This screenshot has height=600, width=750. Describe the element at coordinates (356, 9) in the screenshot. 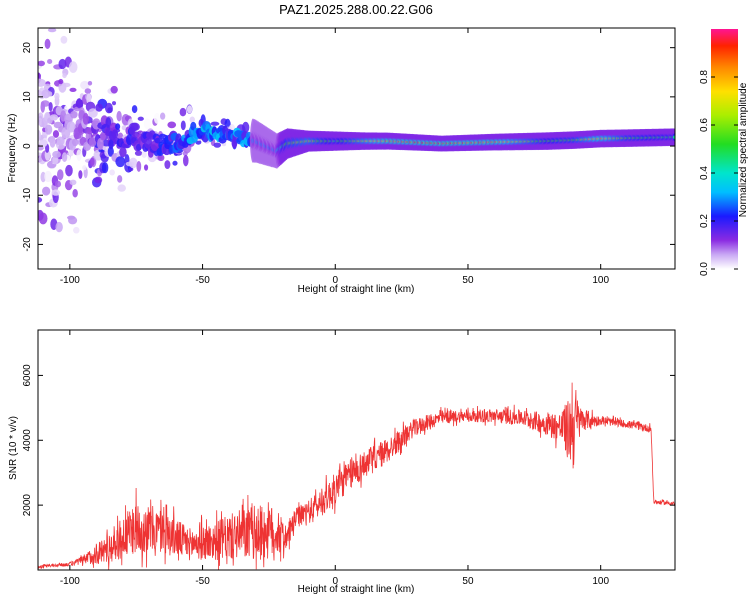

I see `chart-title: PAZ1.2025.288.00.22.G06` at that location.